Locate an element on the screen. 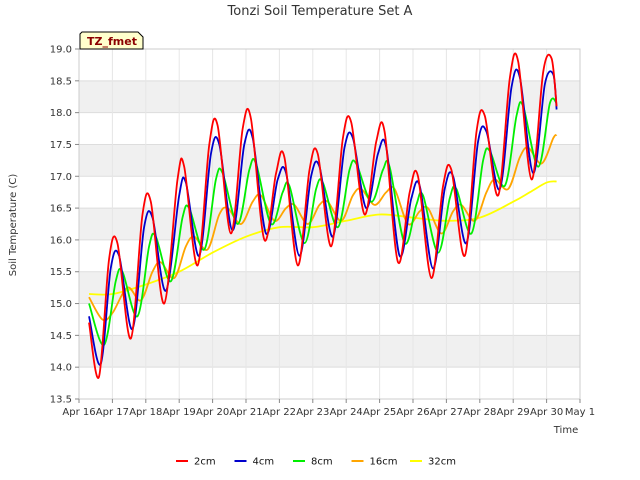 The height and width of the screenshot is (480, 640). legend-label-4cm: 4cm is located at coordinates (264, 462).